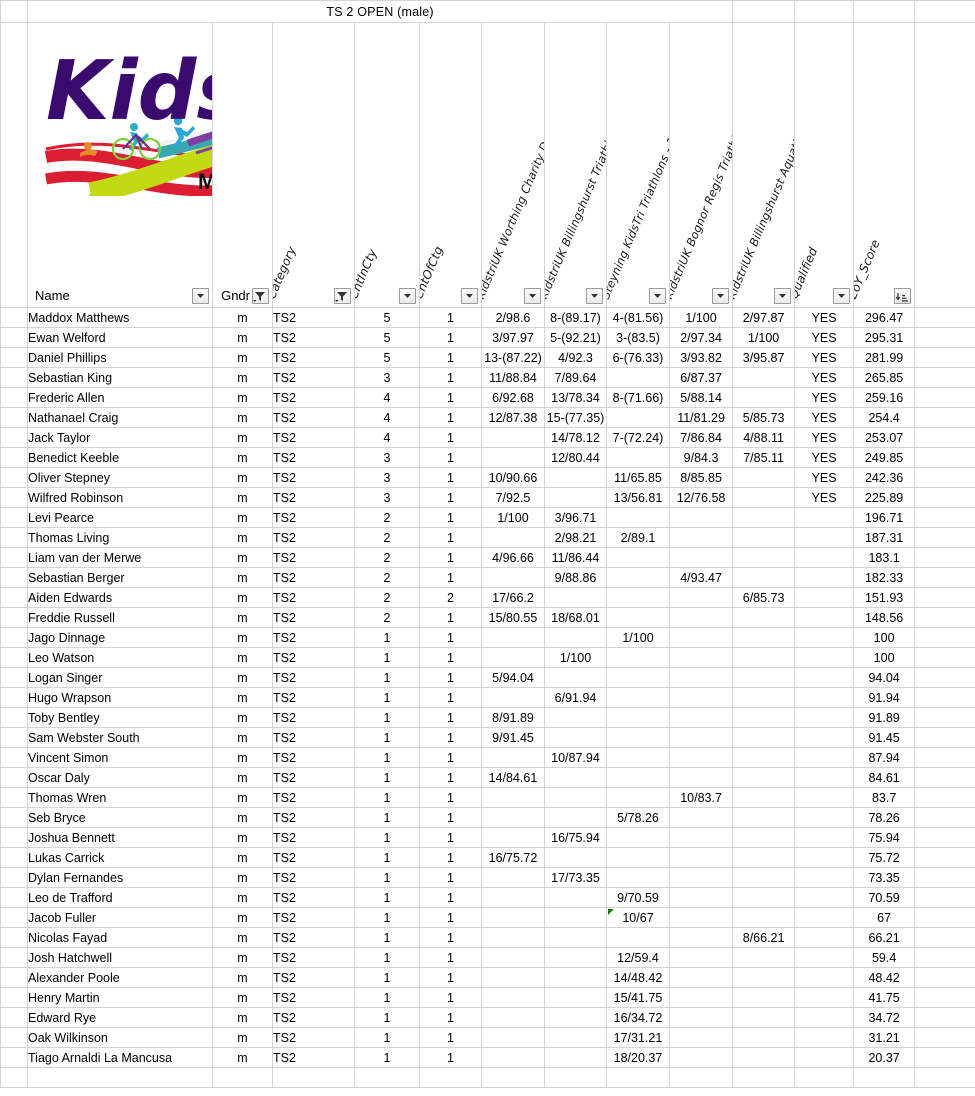 This screenshot has width=975, height=1096. I want to click on cell-eoy-score: 83.7, so click(884, 797).